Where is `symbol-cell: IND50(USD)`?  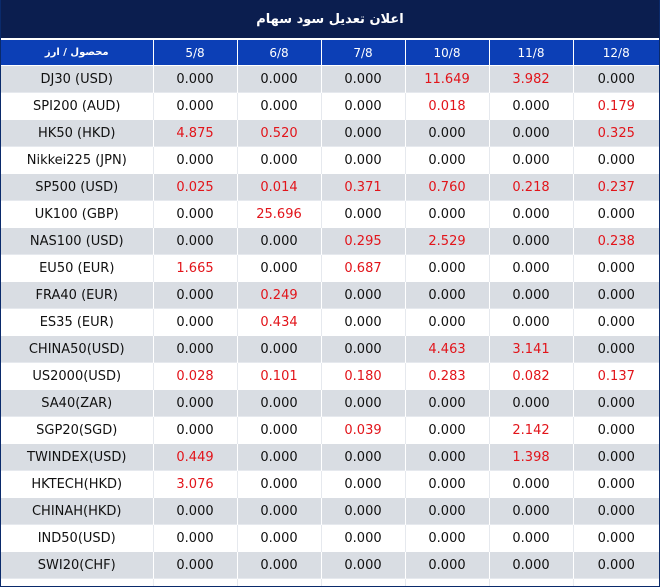
symbol-cell: IND50(USD) is located at coordinates (77, 538).